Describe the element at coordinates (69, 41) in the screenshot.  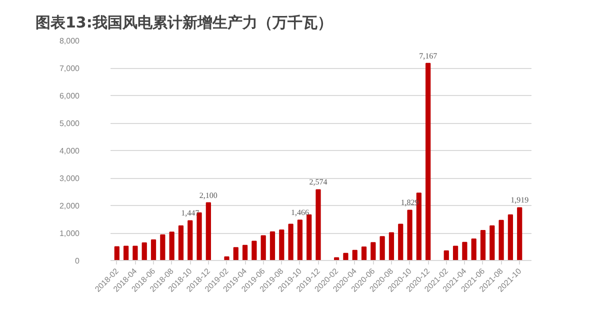
I see `y-tick-label: 8,000` at that location.